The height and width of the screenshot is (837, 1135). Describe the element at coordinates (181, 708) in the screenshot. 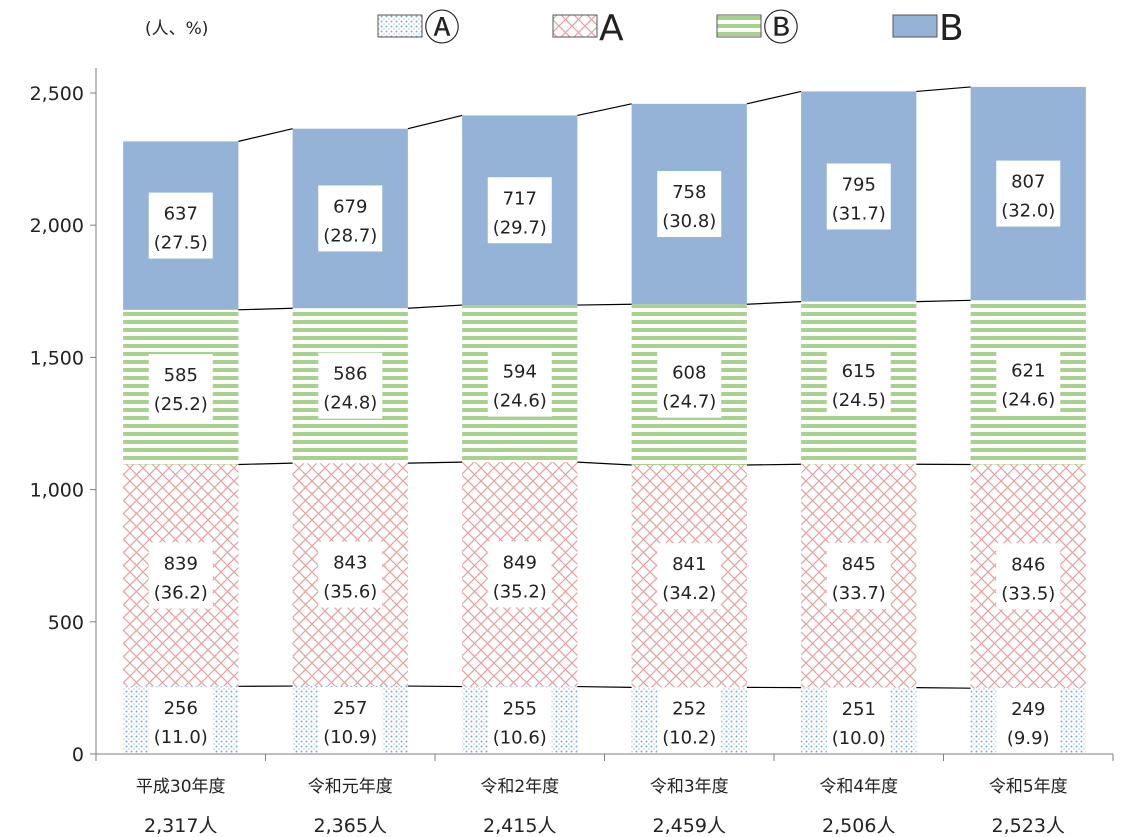

I see `data-label-value: 256` at that location.